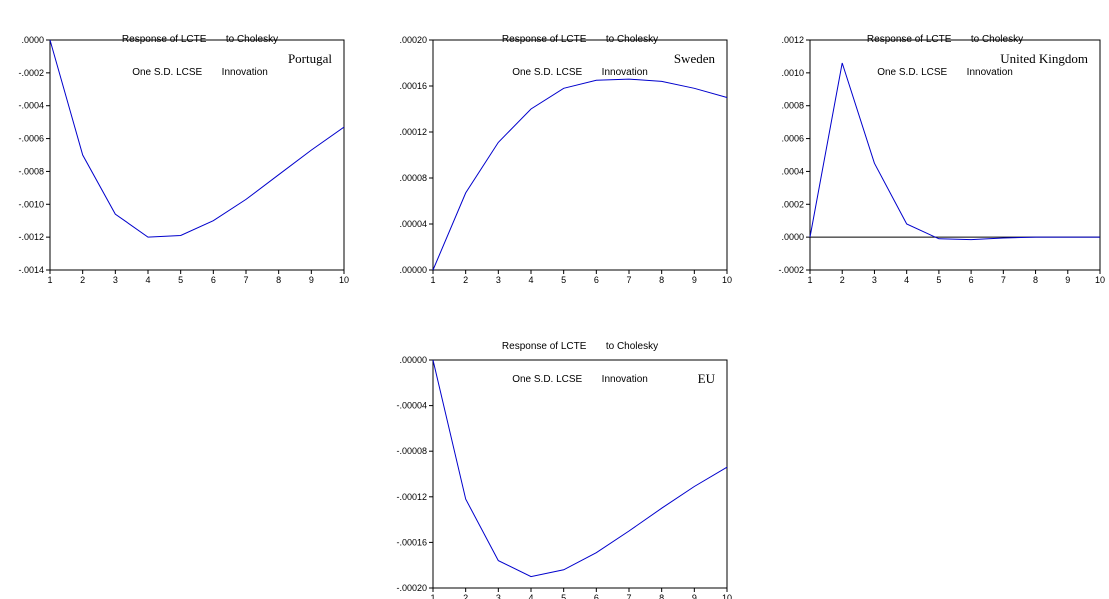 This screenshot has width=1109, height=599. Describe the element at coordinates (413, 132) in the screenshot. I see `y-tick-label: .00012` at that location.